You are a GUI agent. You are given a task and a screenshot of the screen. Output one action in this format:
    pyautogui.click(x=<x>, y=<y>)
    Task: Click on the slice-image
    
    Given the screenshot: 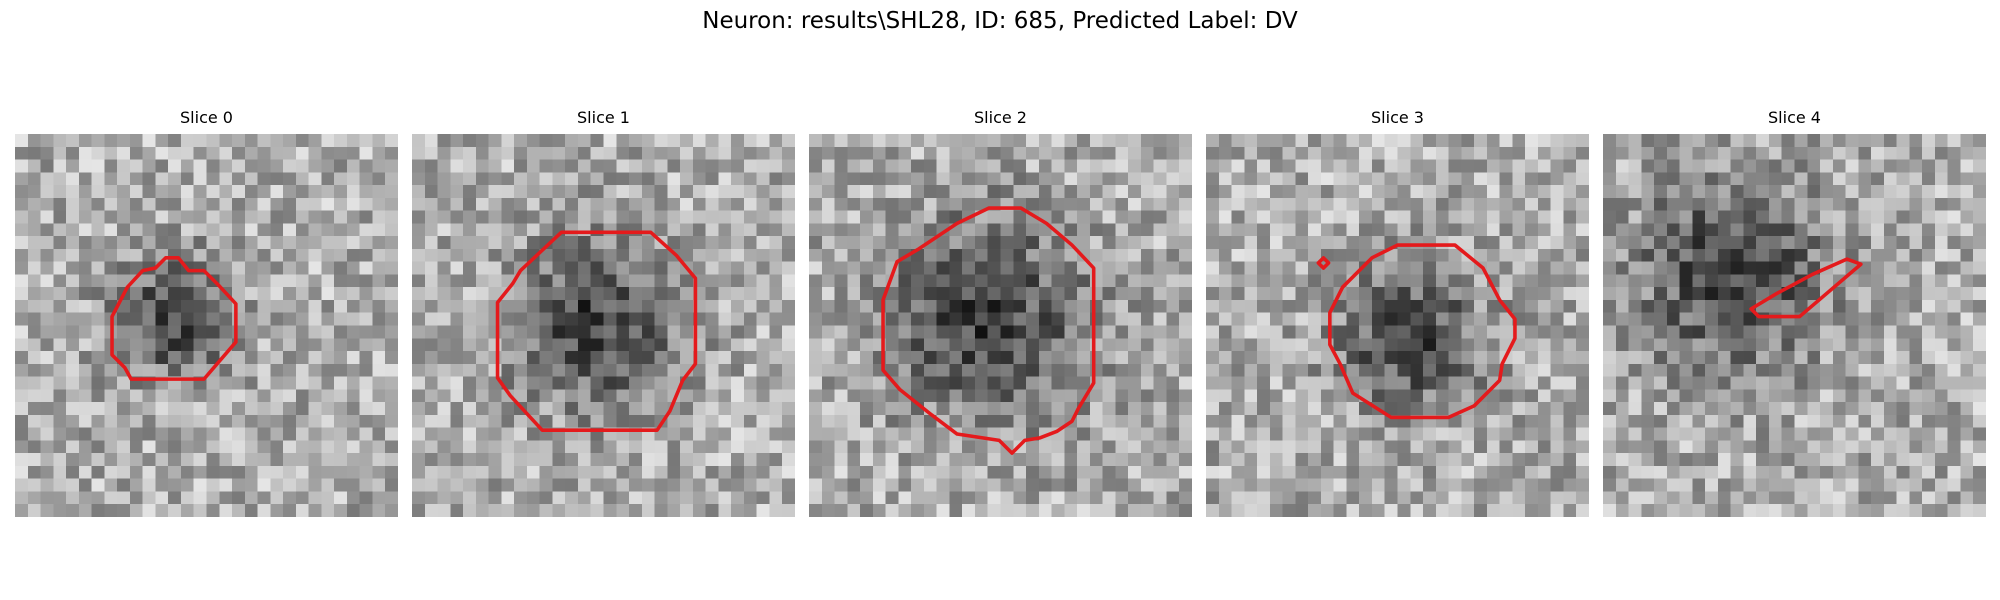 What is the action you would take?
    pyautogui.click(x=1000, y=325)
    